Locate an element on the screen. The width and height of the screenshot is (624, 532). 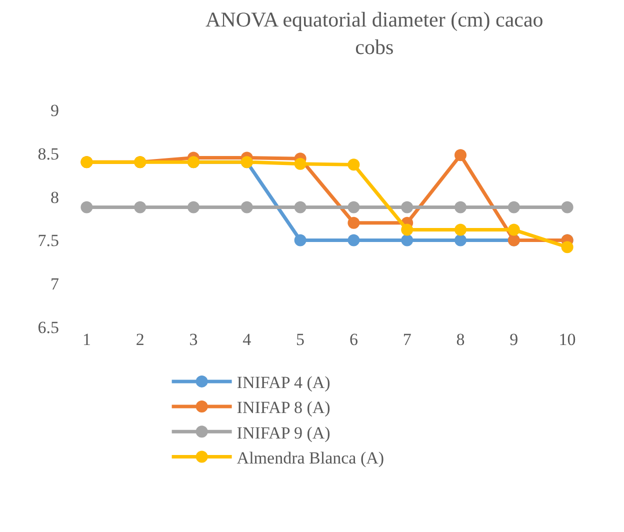
legend-label: Almendra Blanca (A) is located at coordinates (310, 458).